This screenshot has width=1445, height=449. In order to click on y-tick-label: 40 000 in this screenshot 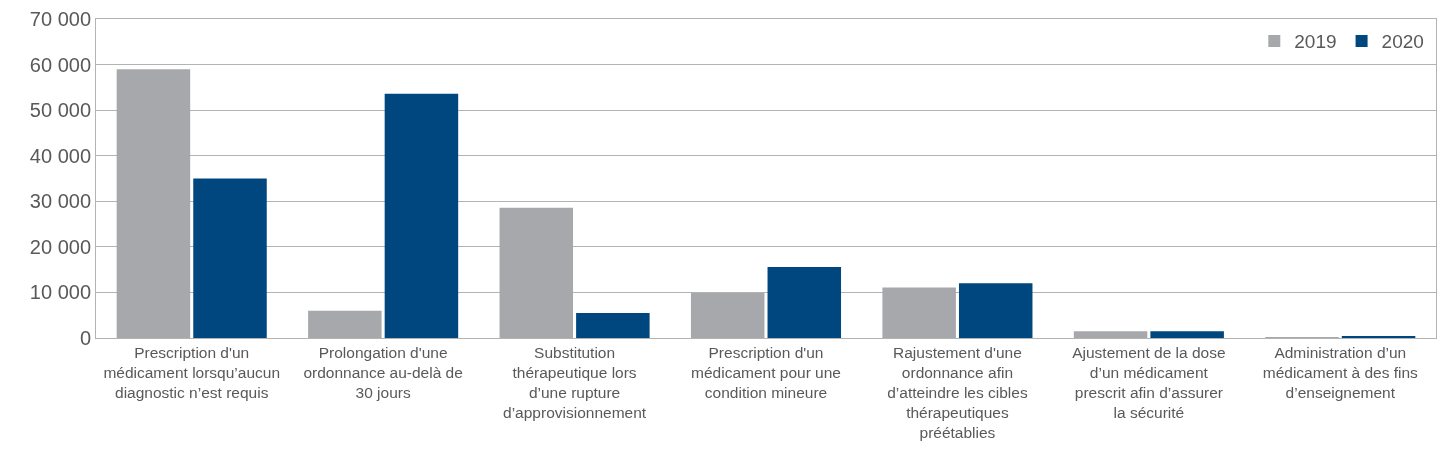, I will do `click(60, 155)`.